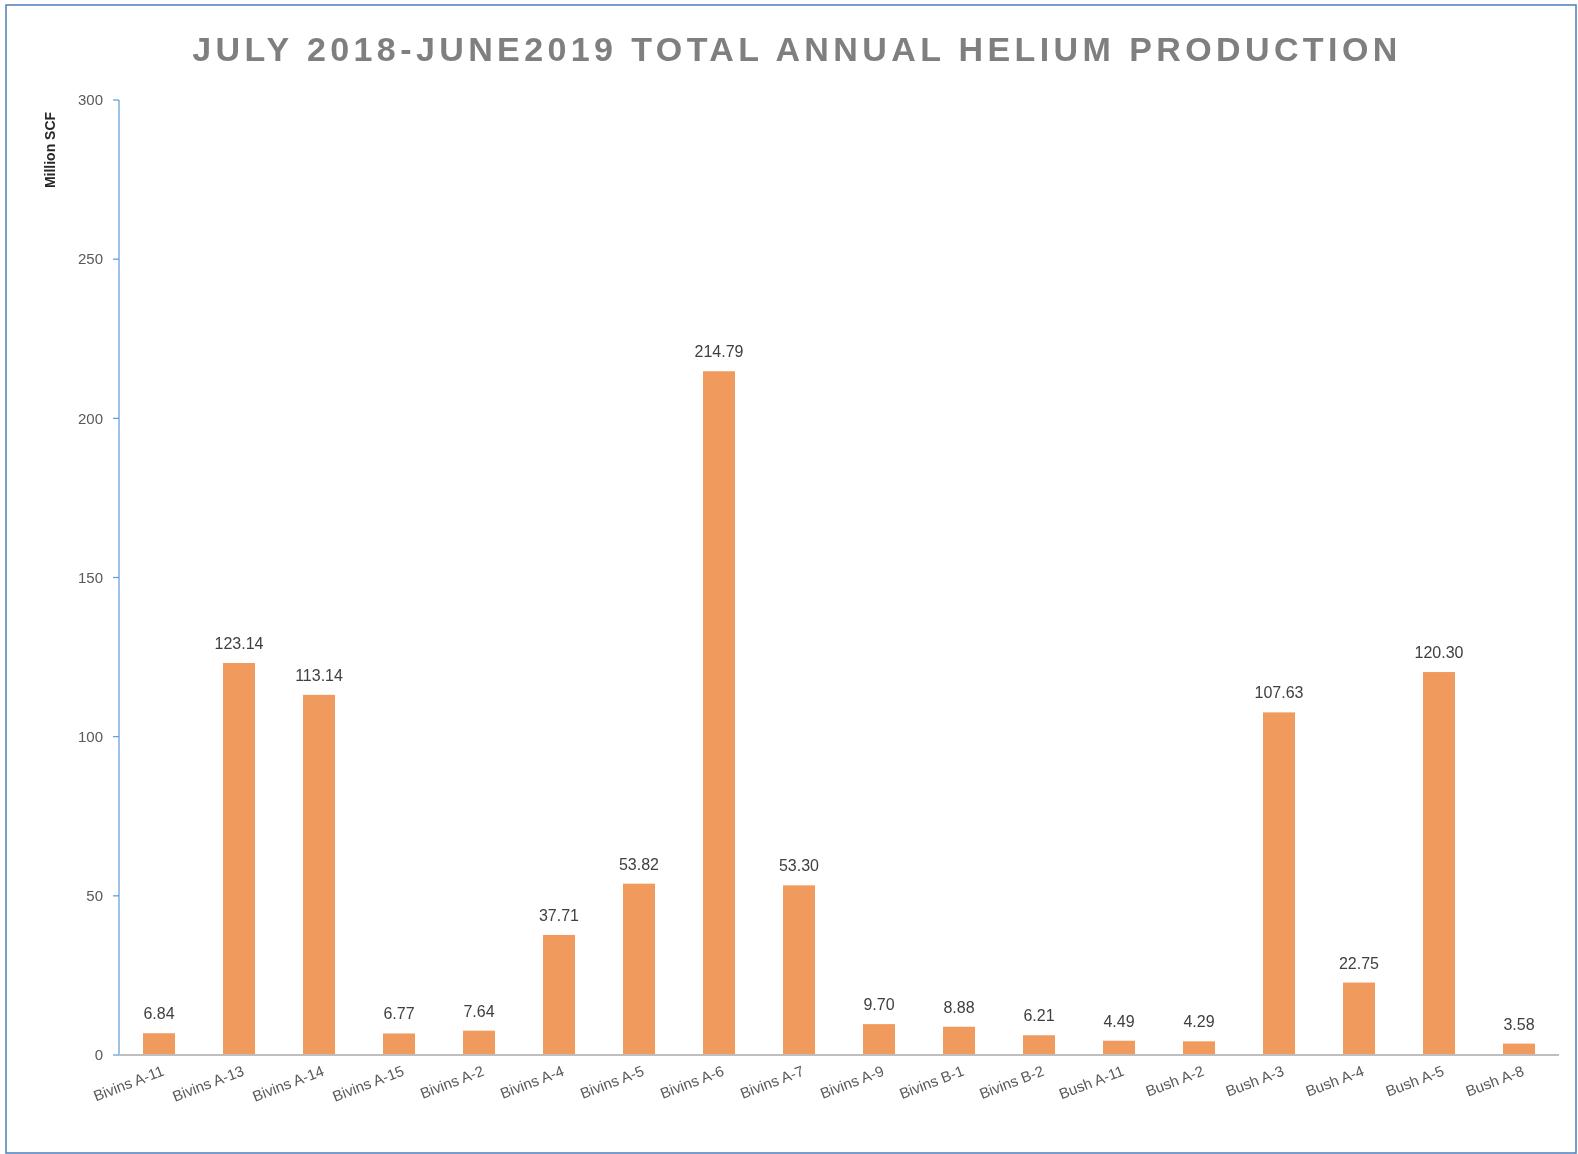 Image resolution: width=1578 pixels, height=1154 pixels. I want to click on data-label: 214.79, so click(719, 352).